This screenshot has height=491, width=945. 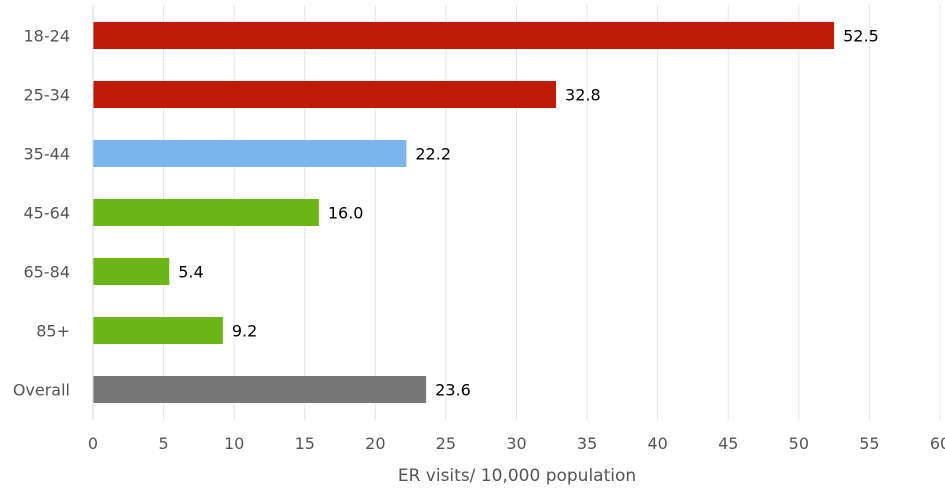 I want to click on x-tick-label: 0, so click(x=93, y=443).